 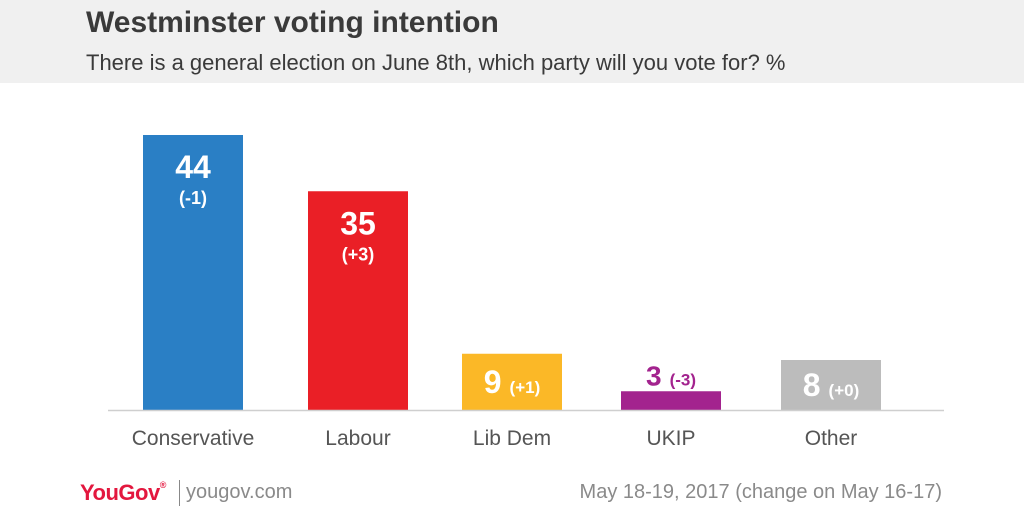 I want to click on x-tick-label: UKIP, so click(x=670, y=438).